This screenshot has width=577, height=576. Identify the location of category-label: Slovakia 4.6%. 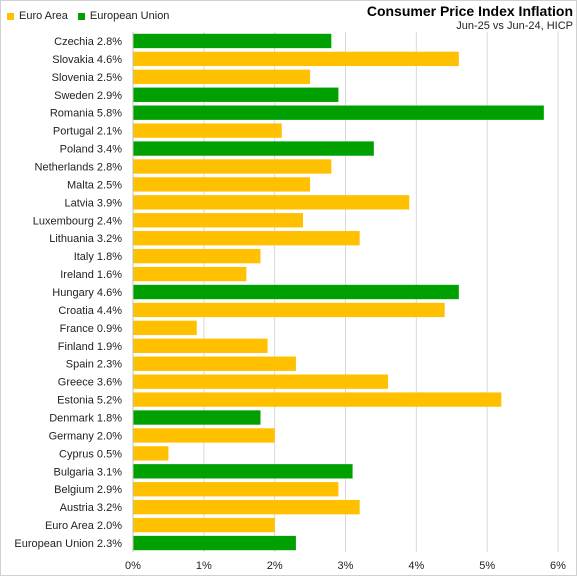
(87, 60).